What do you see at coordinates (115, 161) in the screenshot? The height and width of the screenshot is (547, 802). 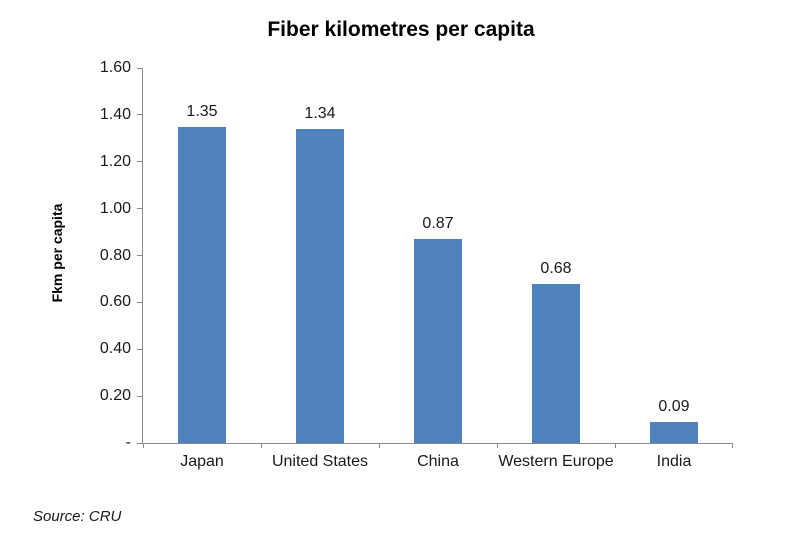 I see `y-tick-label: 1.20` at bounding box center [115, 161].